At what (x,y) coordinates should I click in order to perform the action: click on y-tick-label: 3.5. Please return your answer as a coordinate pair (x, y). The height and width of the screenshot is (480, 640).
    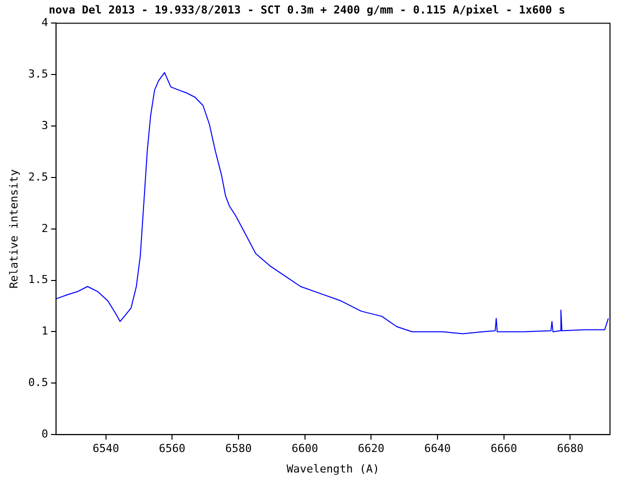
    Looking at the image, I should click on (38, 73).